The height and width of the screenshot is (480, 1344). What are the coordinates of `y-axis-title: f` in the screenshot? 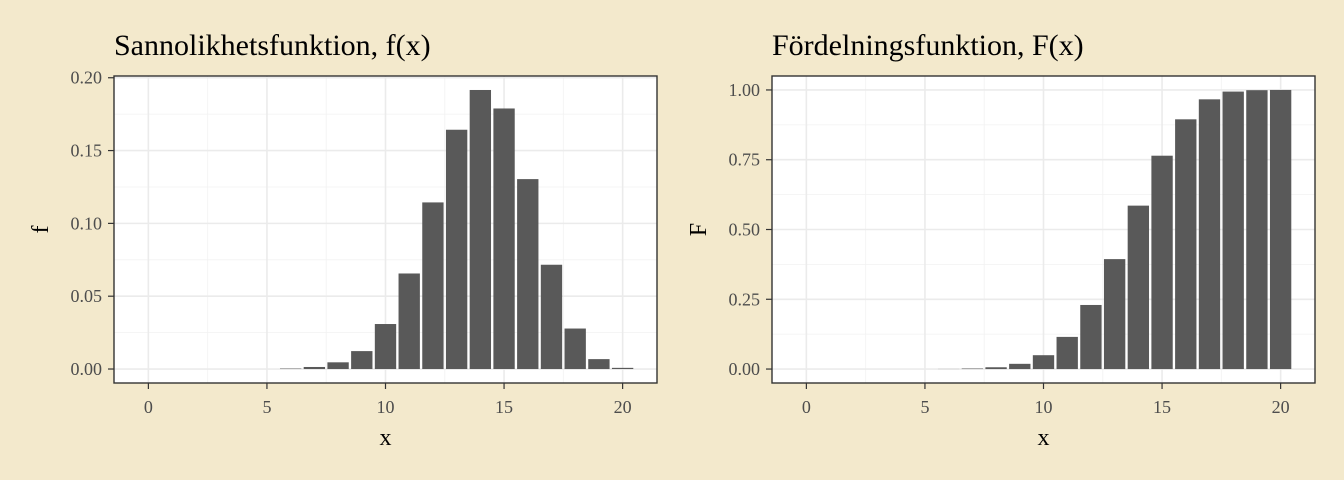 It's located at (41, 230).